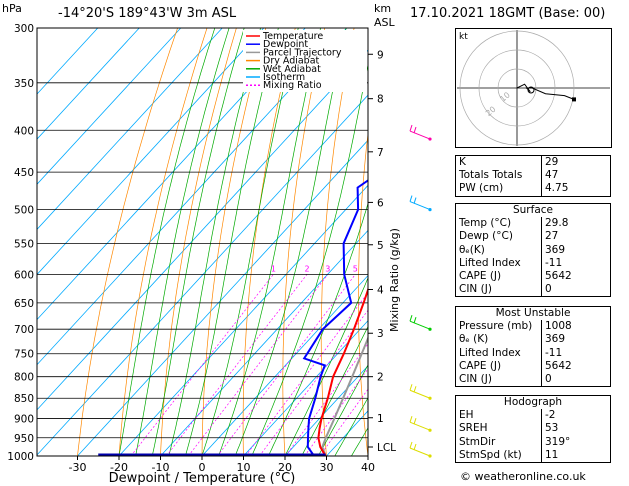 The height and width of the screenshot is (486, 629). What do you see at coordinates (202, 478) in the screenshot?
I see `x-axis-label: Dewpoint / Temperature (°C)` at bounding box center [202, 478].